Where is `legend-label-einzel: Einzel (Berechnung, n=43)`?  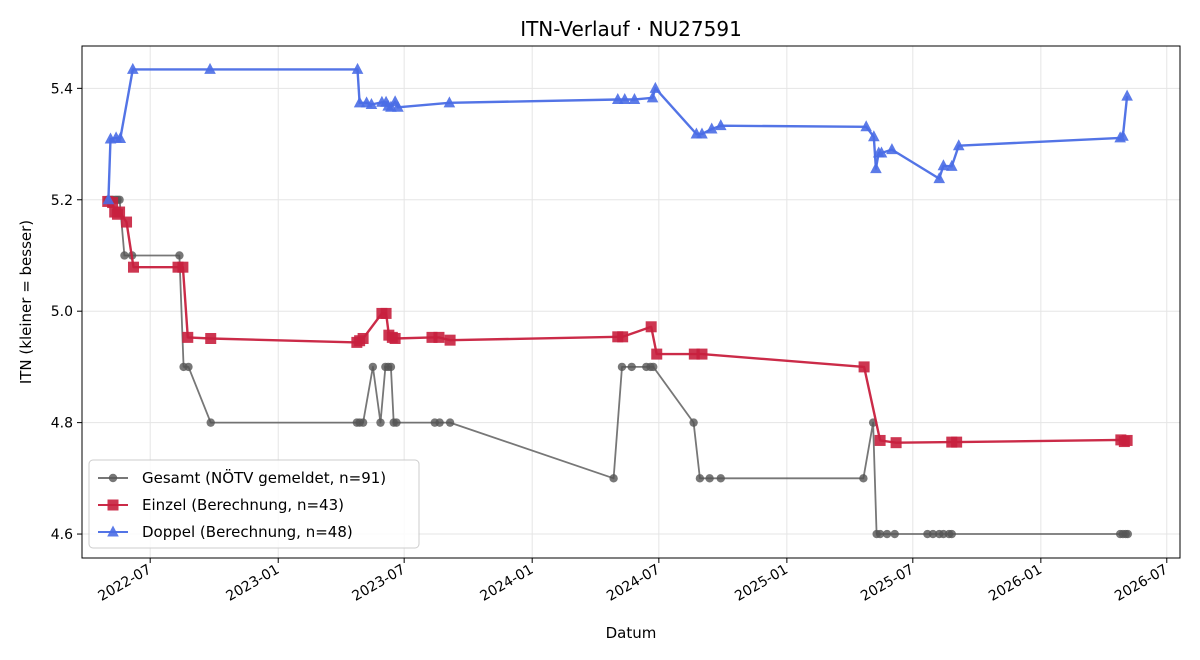 legend-label-einzel: Einzel (Berechnung, n=43) is located at coordinates (243, 505).